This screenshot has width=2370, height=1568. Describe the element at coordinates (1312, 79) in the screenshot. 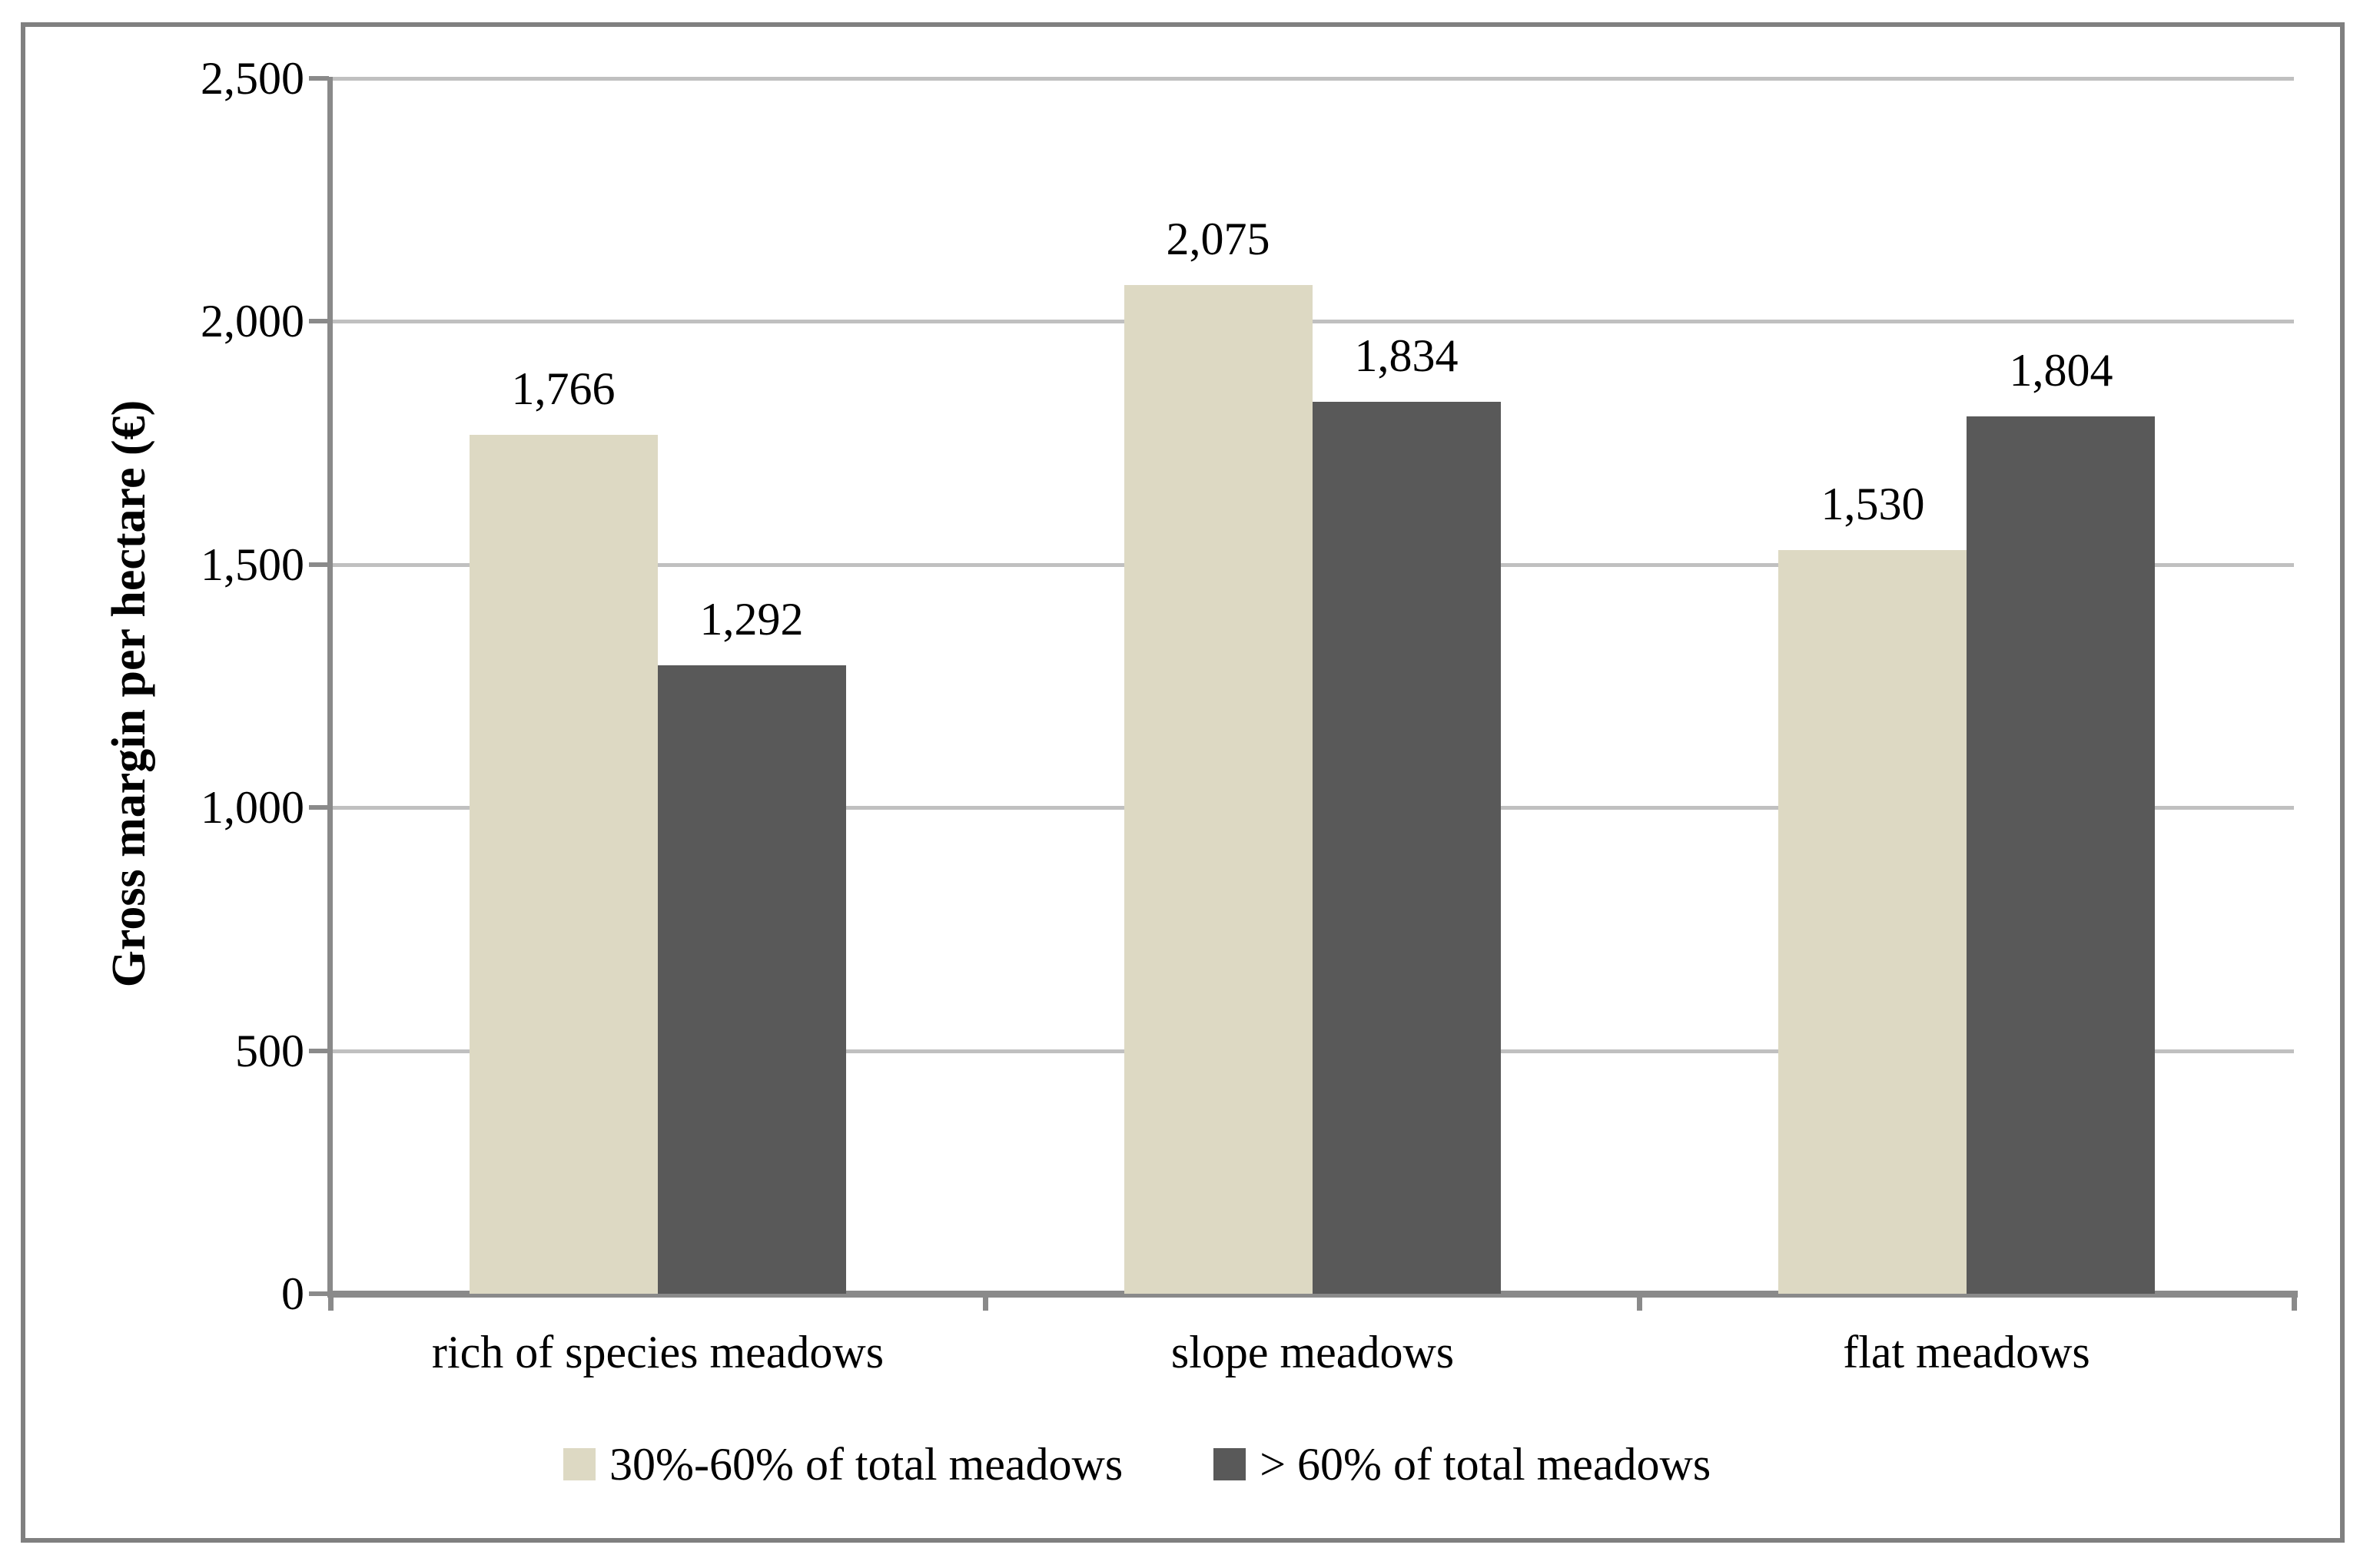

I see `gridline` at that location.